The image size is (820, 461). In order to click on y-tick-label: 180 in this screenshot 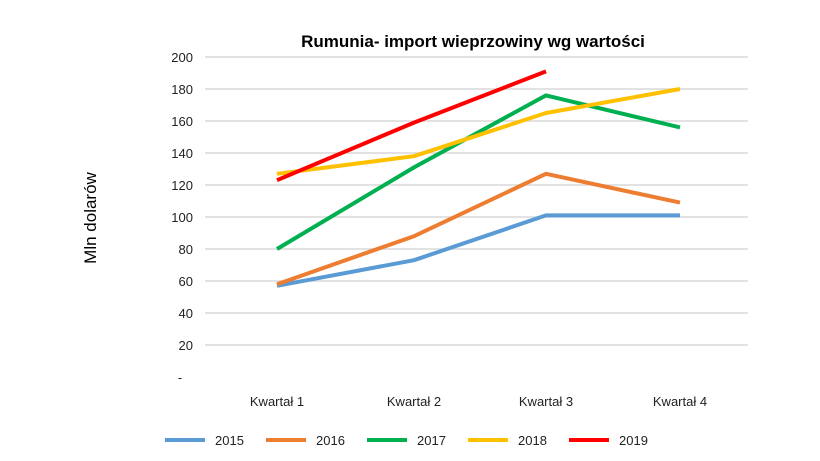, I will do `click(182, 89)`.